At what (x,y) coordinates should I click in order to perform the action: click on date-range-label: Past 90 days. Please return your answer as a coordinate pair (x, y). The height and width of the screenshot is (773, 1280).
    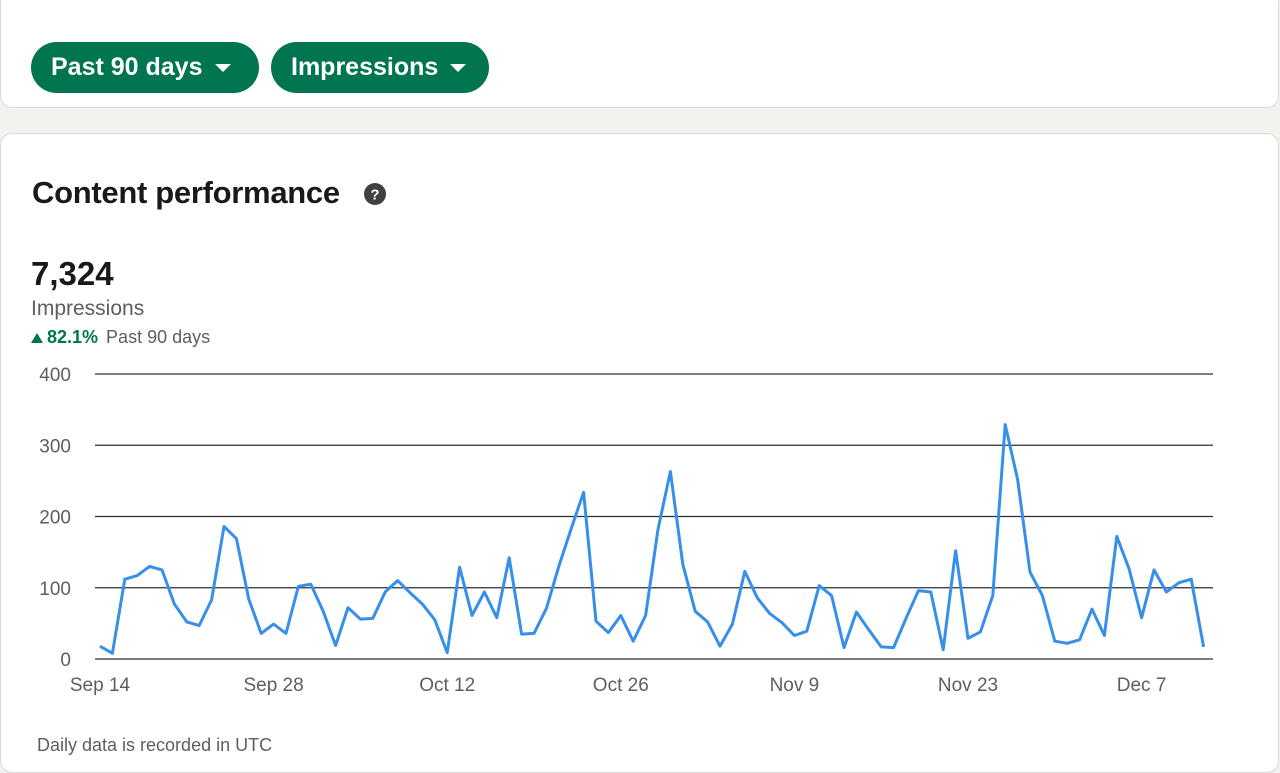
    Looking at the image, I should click on (127, 67).